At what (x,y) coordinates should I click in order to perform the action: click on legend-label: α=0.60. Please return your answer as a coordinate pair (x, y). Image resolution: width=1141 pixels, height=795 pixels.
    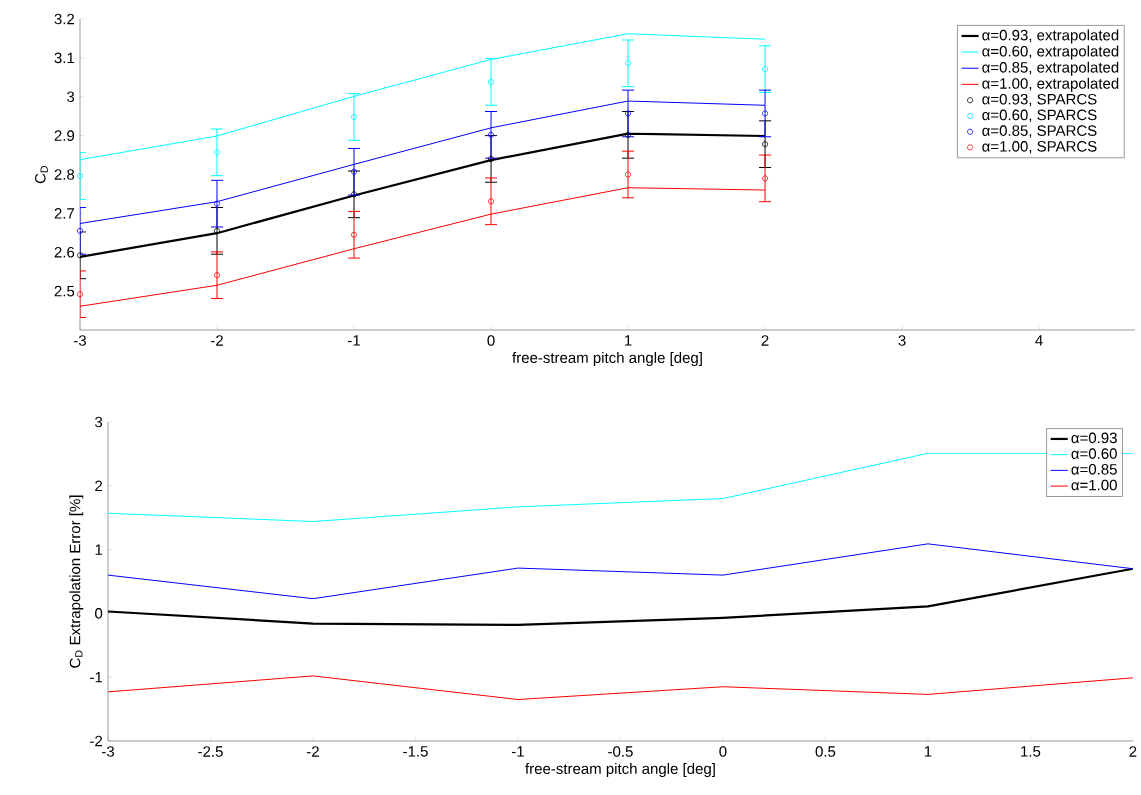
    Looking at the image, I should click on (1094, 453).